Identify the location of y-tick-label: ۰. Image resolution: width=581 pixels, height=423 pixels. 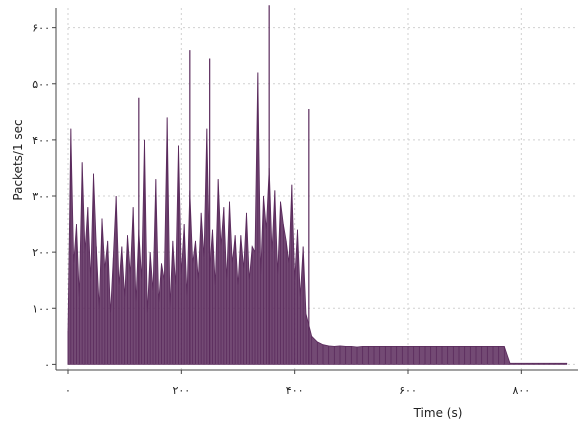
(47, 364).